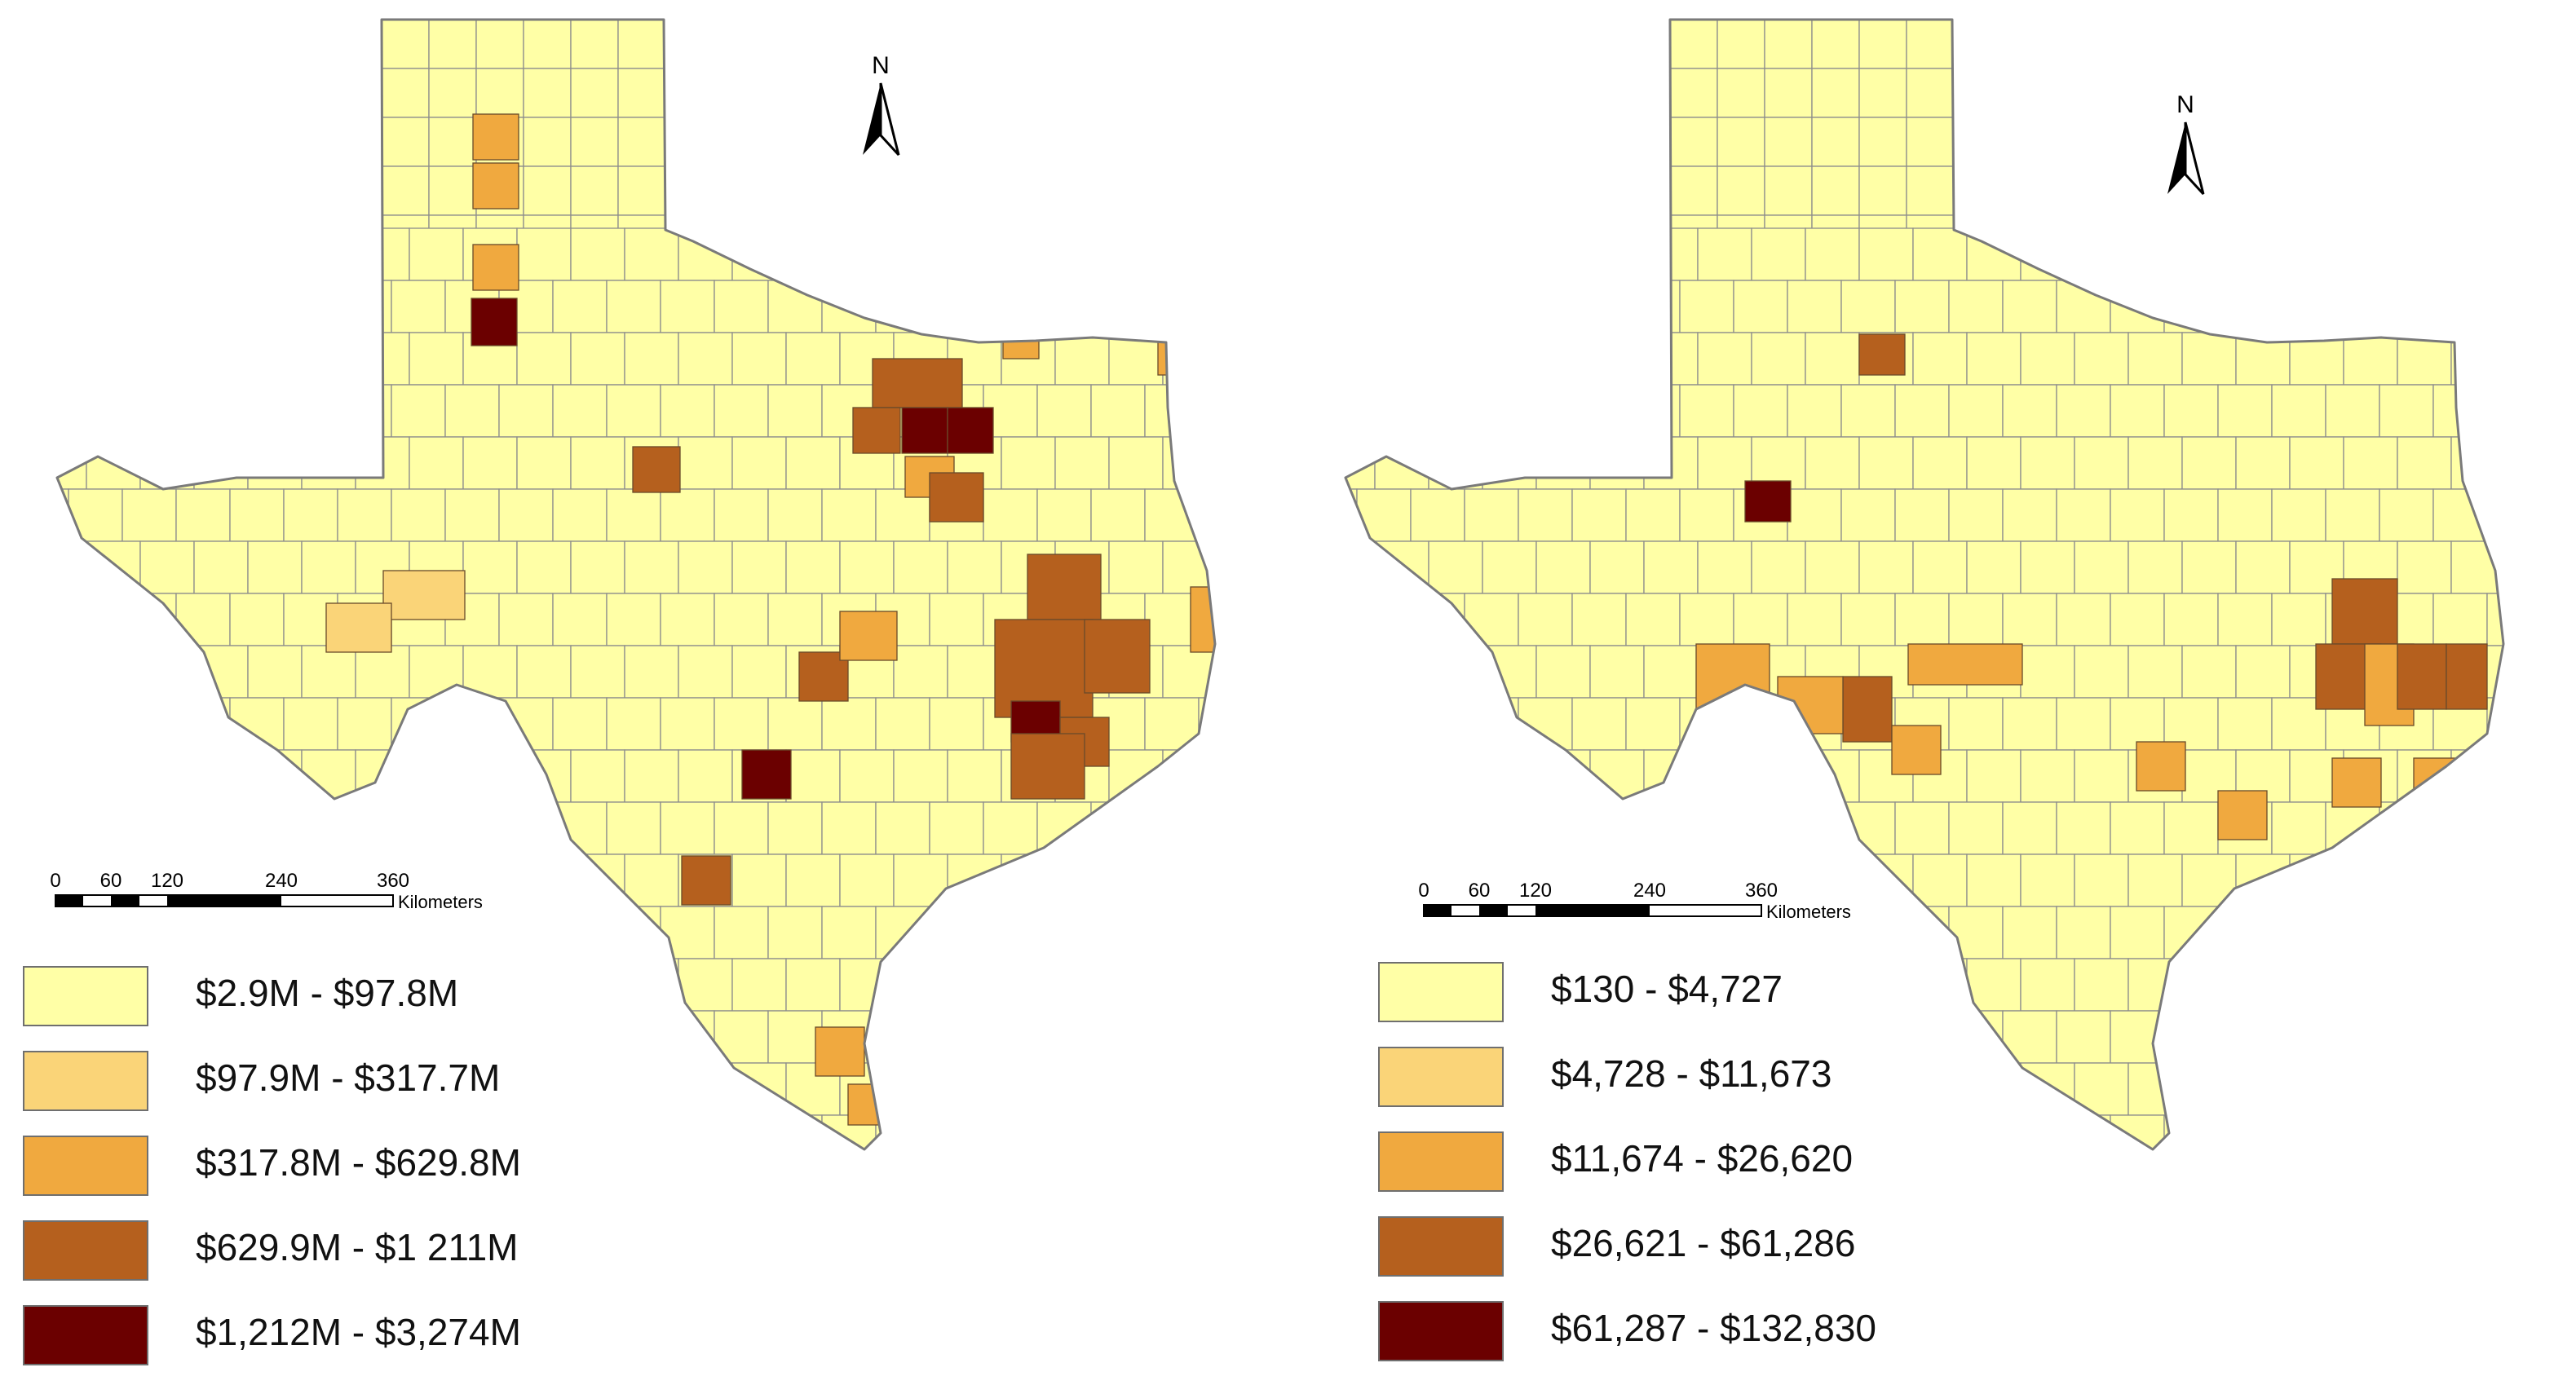 The height and width of the screenshot is (1385, 2576). What do you see at coordinates (1714, 1328) in the screenshot?
I see `legend-label: $61,287 - $132,830` at bounding box center [1714, 1328].